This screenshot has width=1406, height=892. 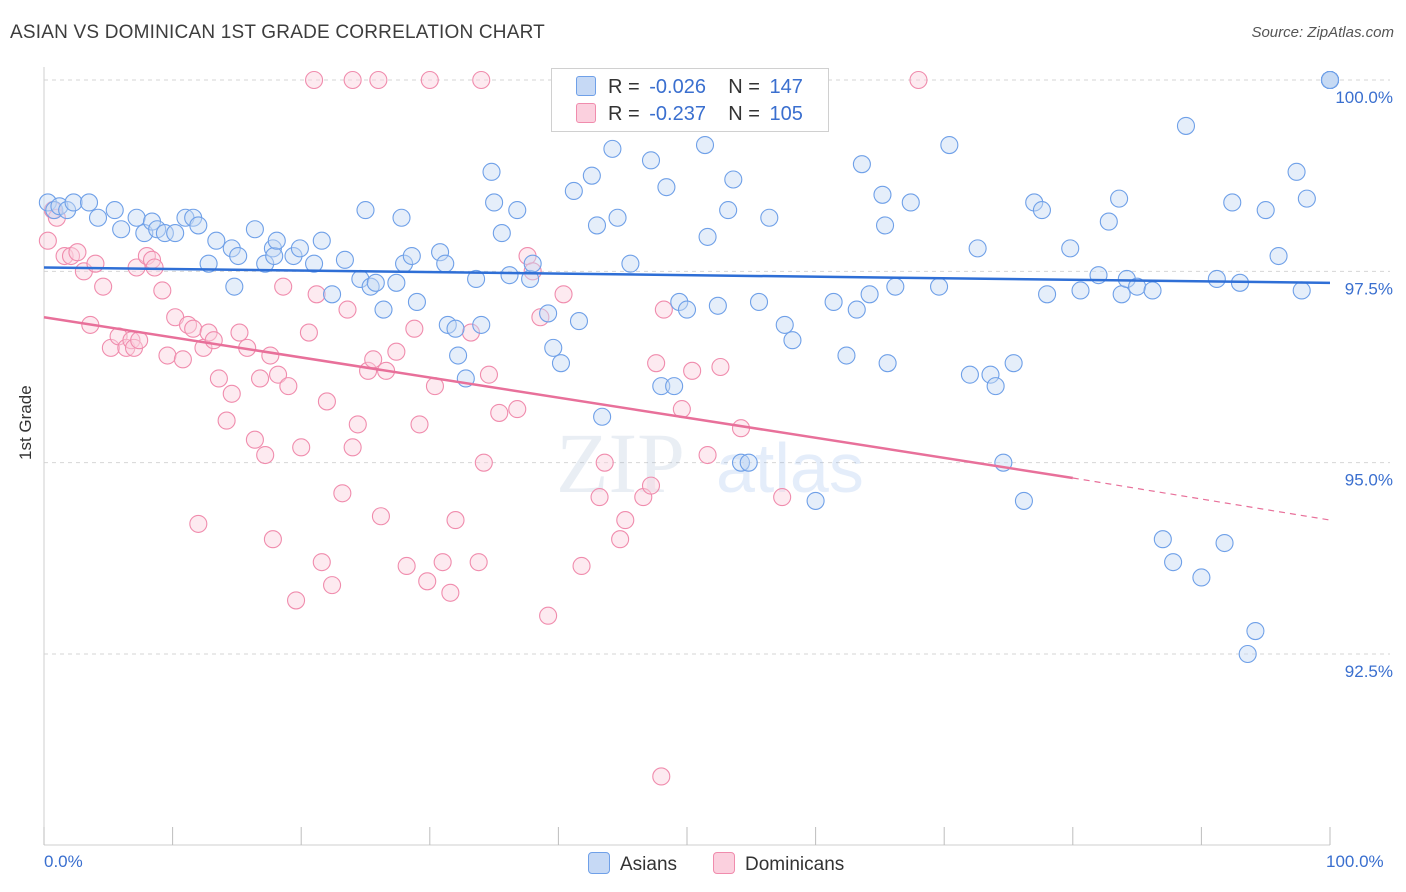 I want to click on y-tick-label-1: 95.0%, so click(x=1369, y=480).